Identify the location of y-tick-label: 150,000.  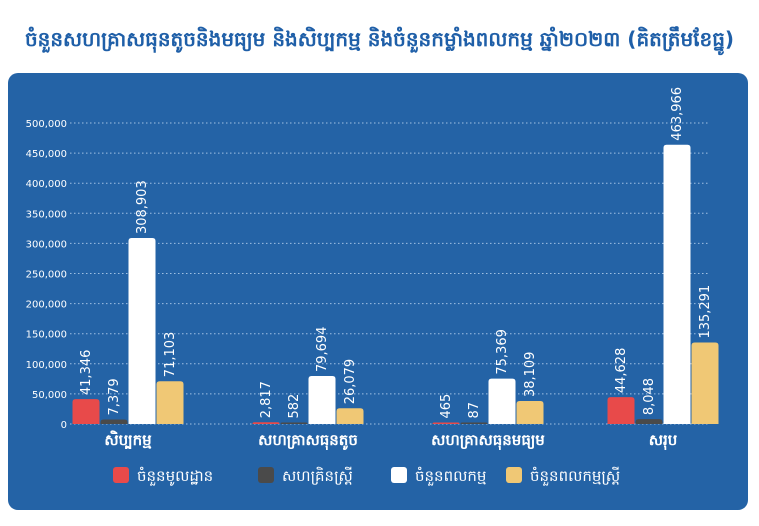
(46, 335).